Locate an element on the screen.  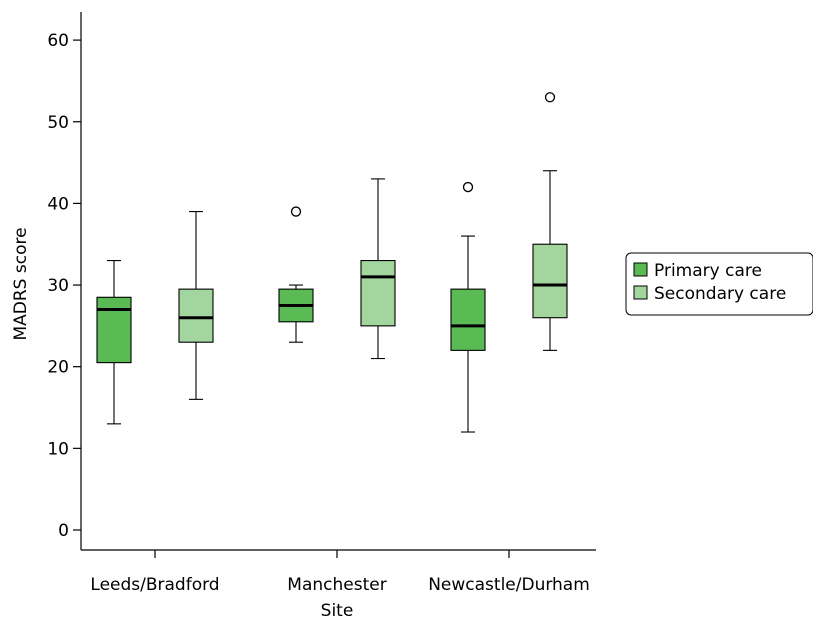
y-tick-label: 30 is located at coordinates (58, 286).